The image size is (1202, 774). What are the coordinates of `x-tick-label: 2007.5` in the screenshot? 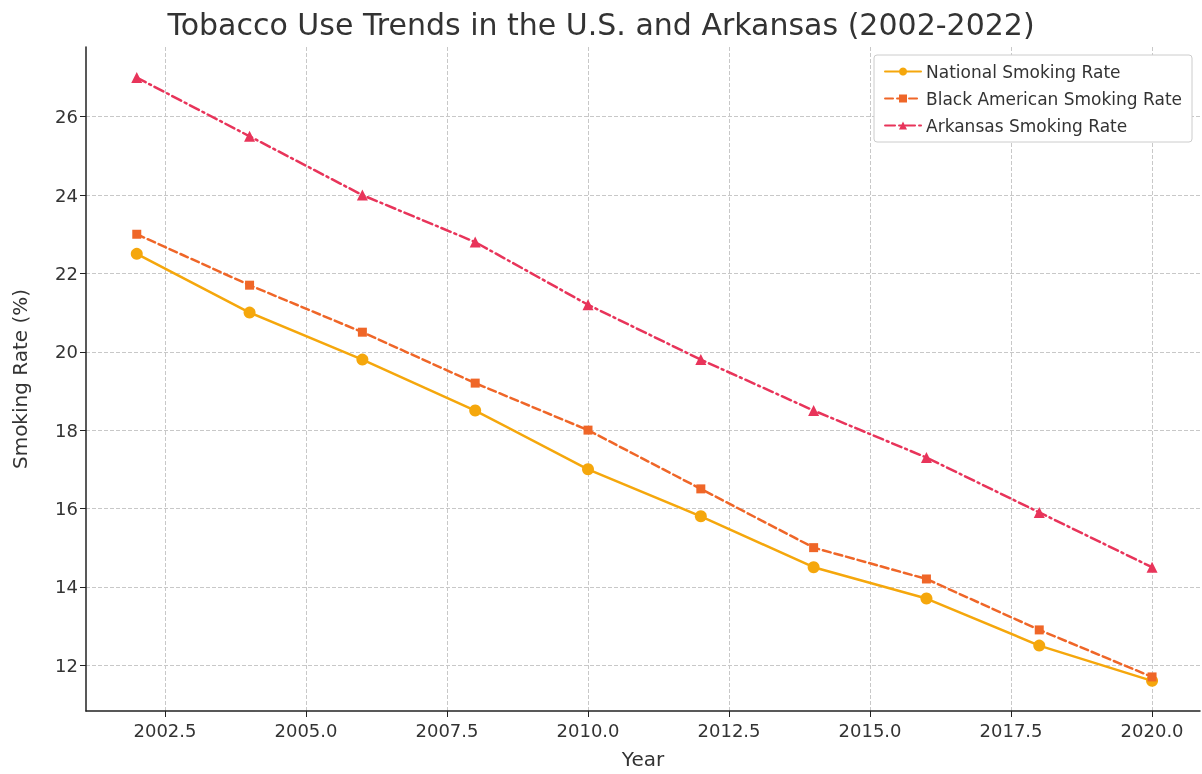 It's located at (447, 730).